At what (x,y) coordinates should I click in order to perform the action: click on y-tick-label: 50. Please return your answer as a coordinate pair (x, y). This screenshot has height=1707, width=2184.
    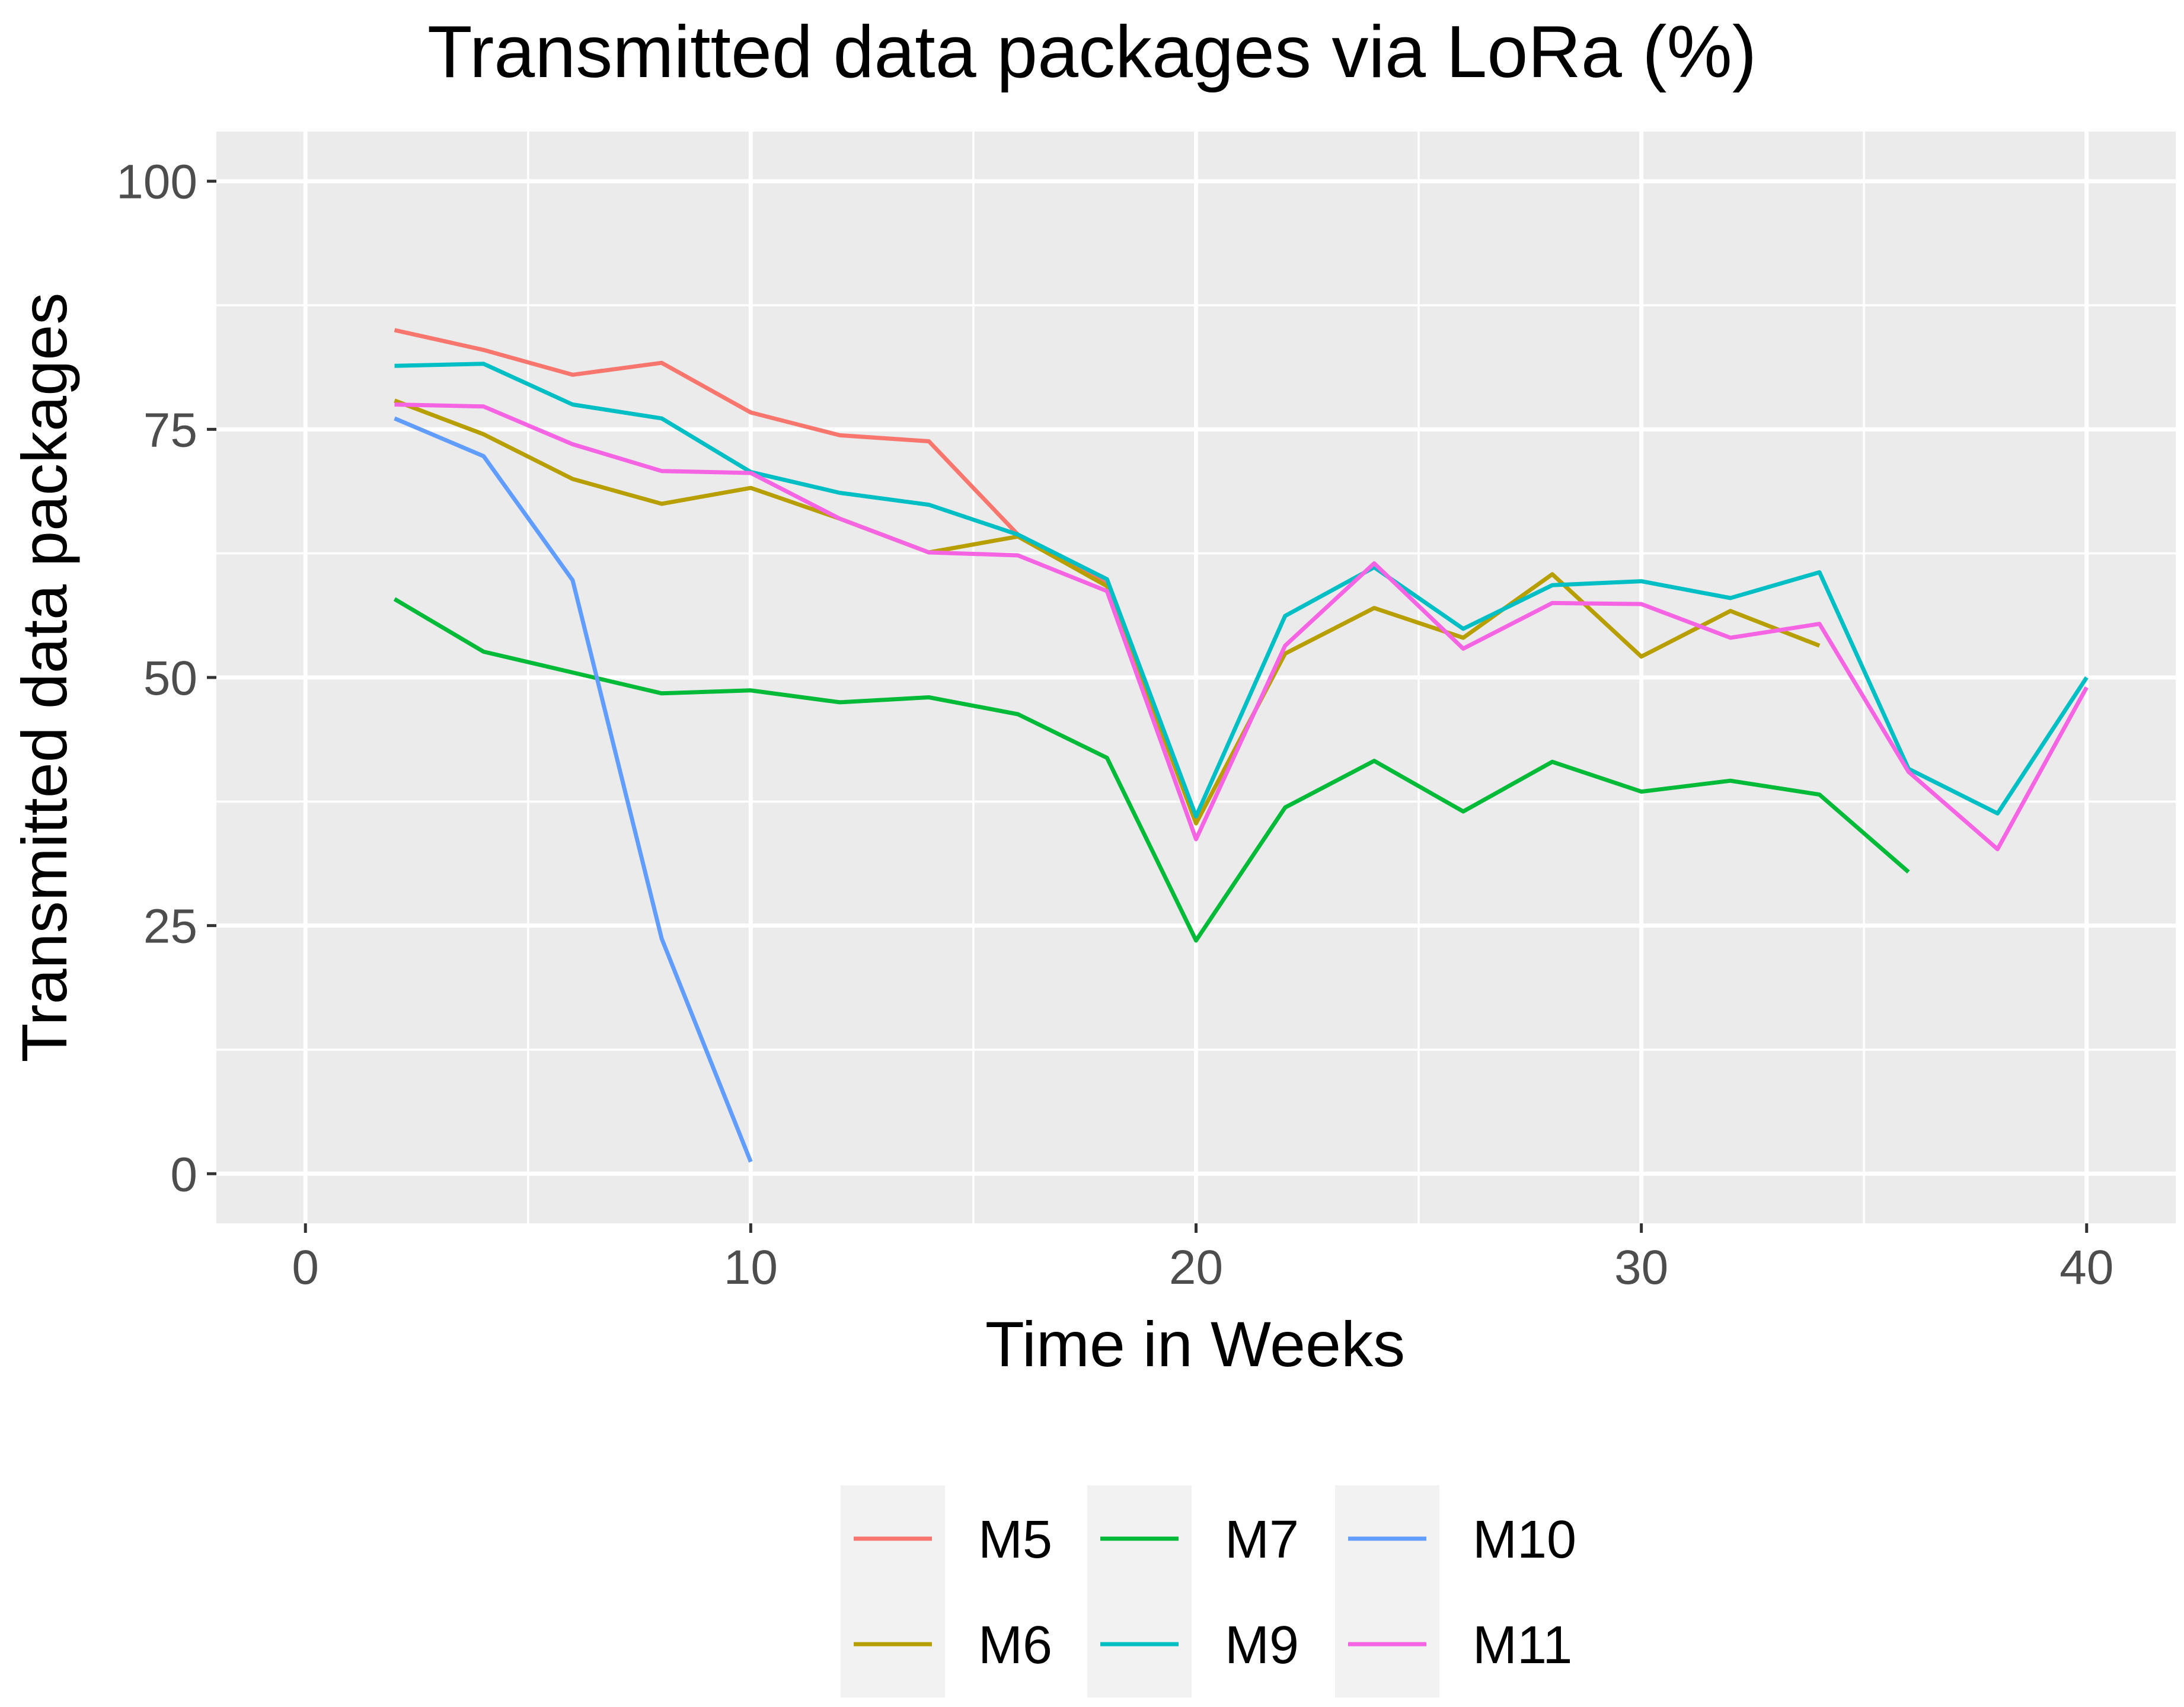
    Looking at the image, I should click on (170, 678).